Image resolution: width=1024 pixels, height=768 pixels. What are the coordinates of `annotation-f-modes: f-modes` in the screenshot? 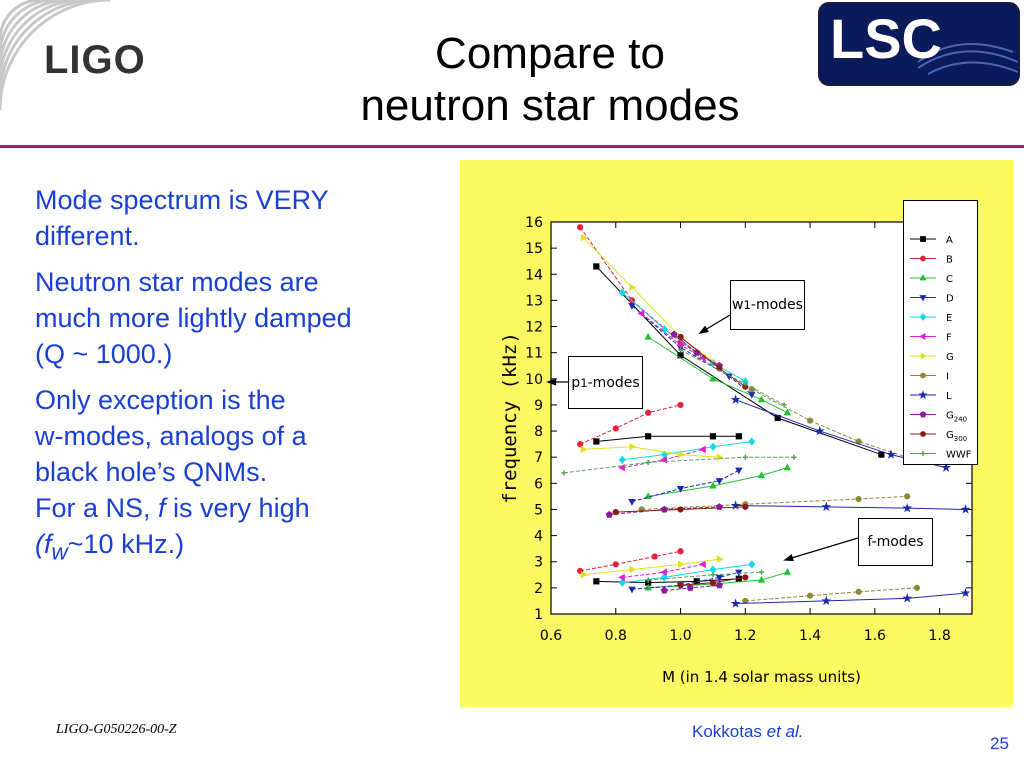 It's located at (895, 542).